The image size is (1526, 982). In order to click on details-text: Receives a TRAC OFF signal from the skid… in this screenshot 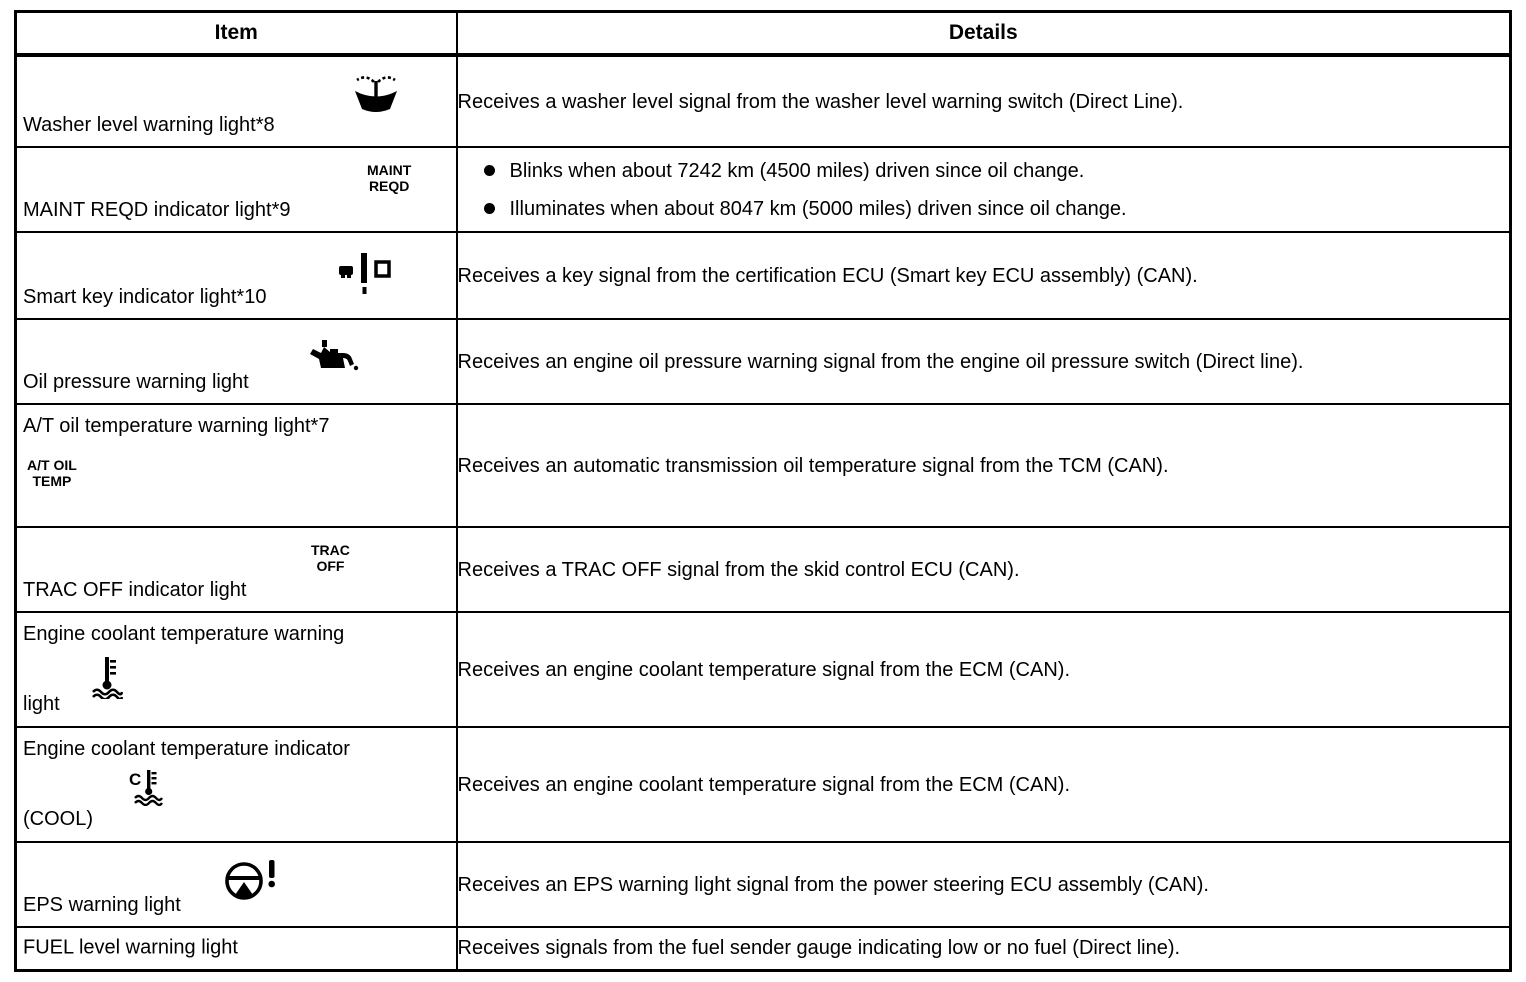, I will do `click(738, 569)`.